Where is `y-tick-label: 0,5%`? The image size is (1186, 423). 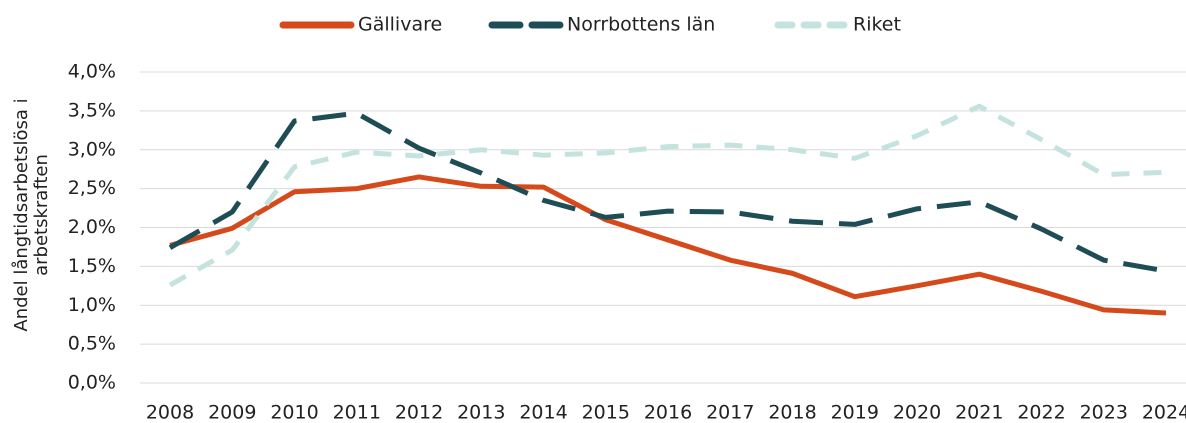
y-tick-label: 0,5% is located at coordinates (92, 344).